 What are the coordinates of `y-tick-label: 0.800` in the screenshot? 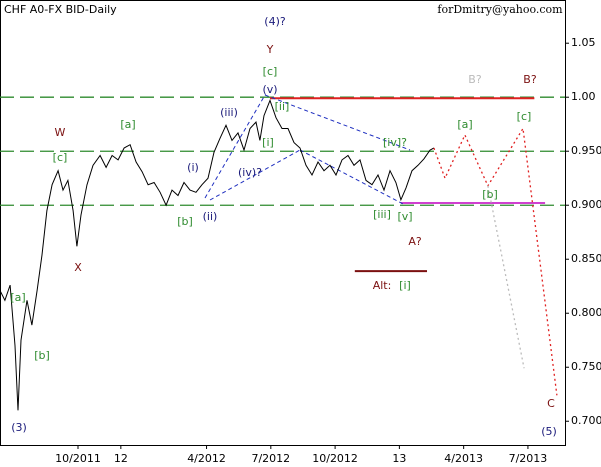 It's located at (586, 312).